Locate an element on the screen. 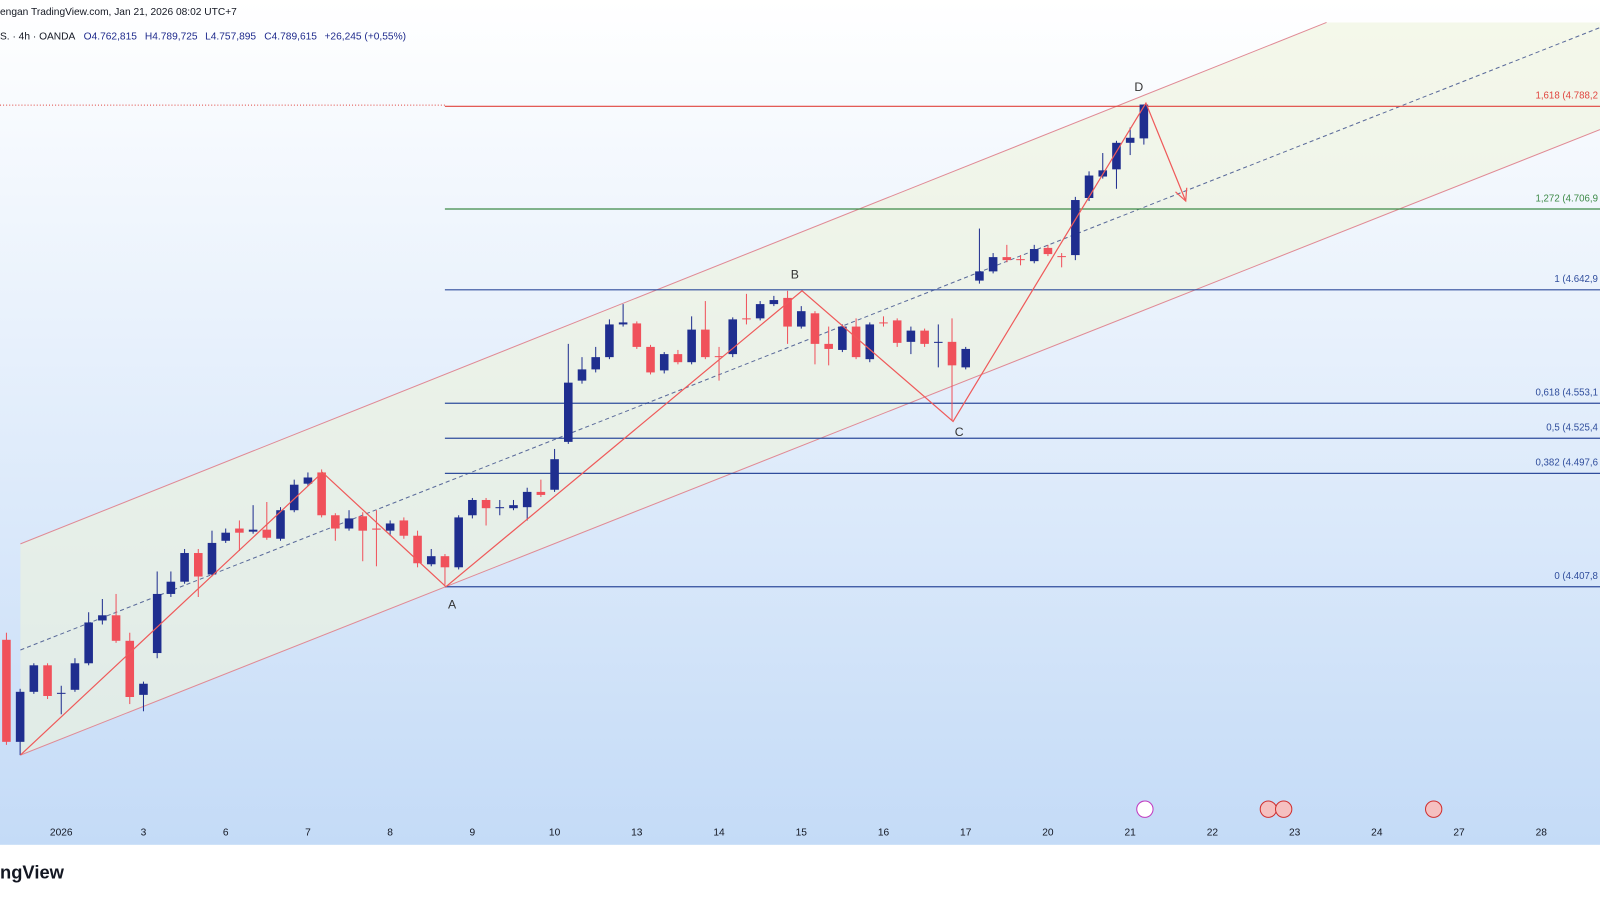 Image resolution: width=1600 pixels, height=900 pixels. x-tick-label: 13 is located at coordinates (637, 832).